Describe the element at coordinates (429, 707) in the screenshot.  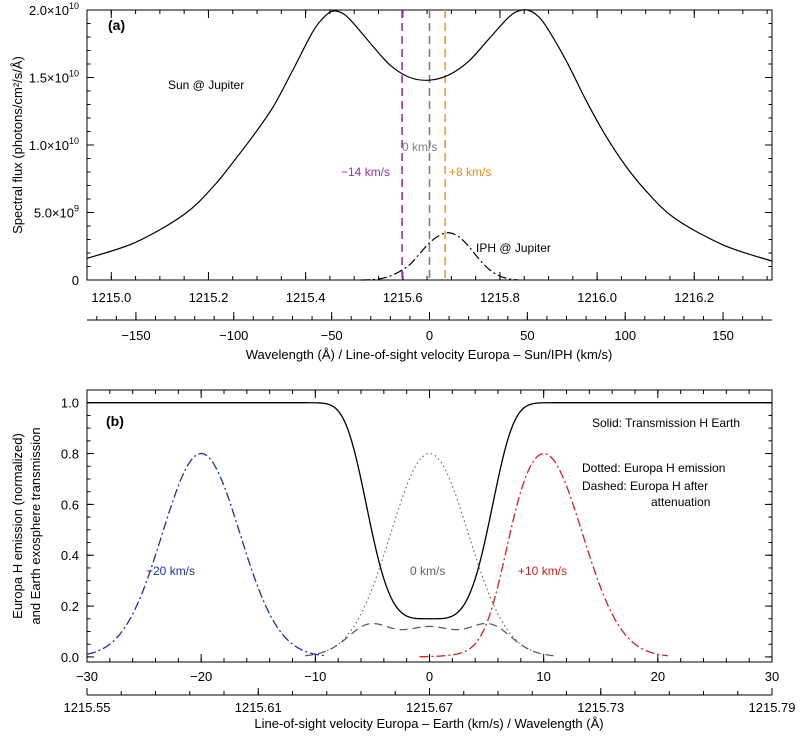
I see `wavelength-tick-label: 1215.67` at that location.